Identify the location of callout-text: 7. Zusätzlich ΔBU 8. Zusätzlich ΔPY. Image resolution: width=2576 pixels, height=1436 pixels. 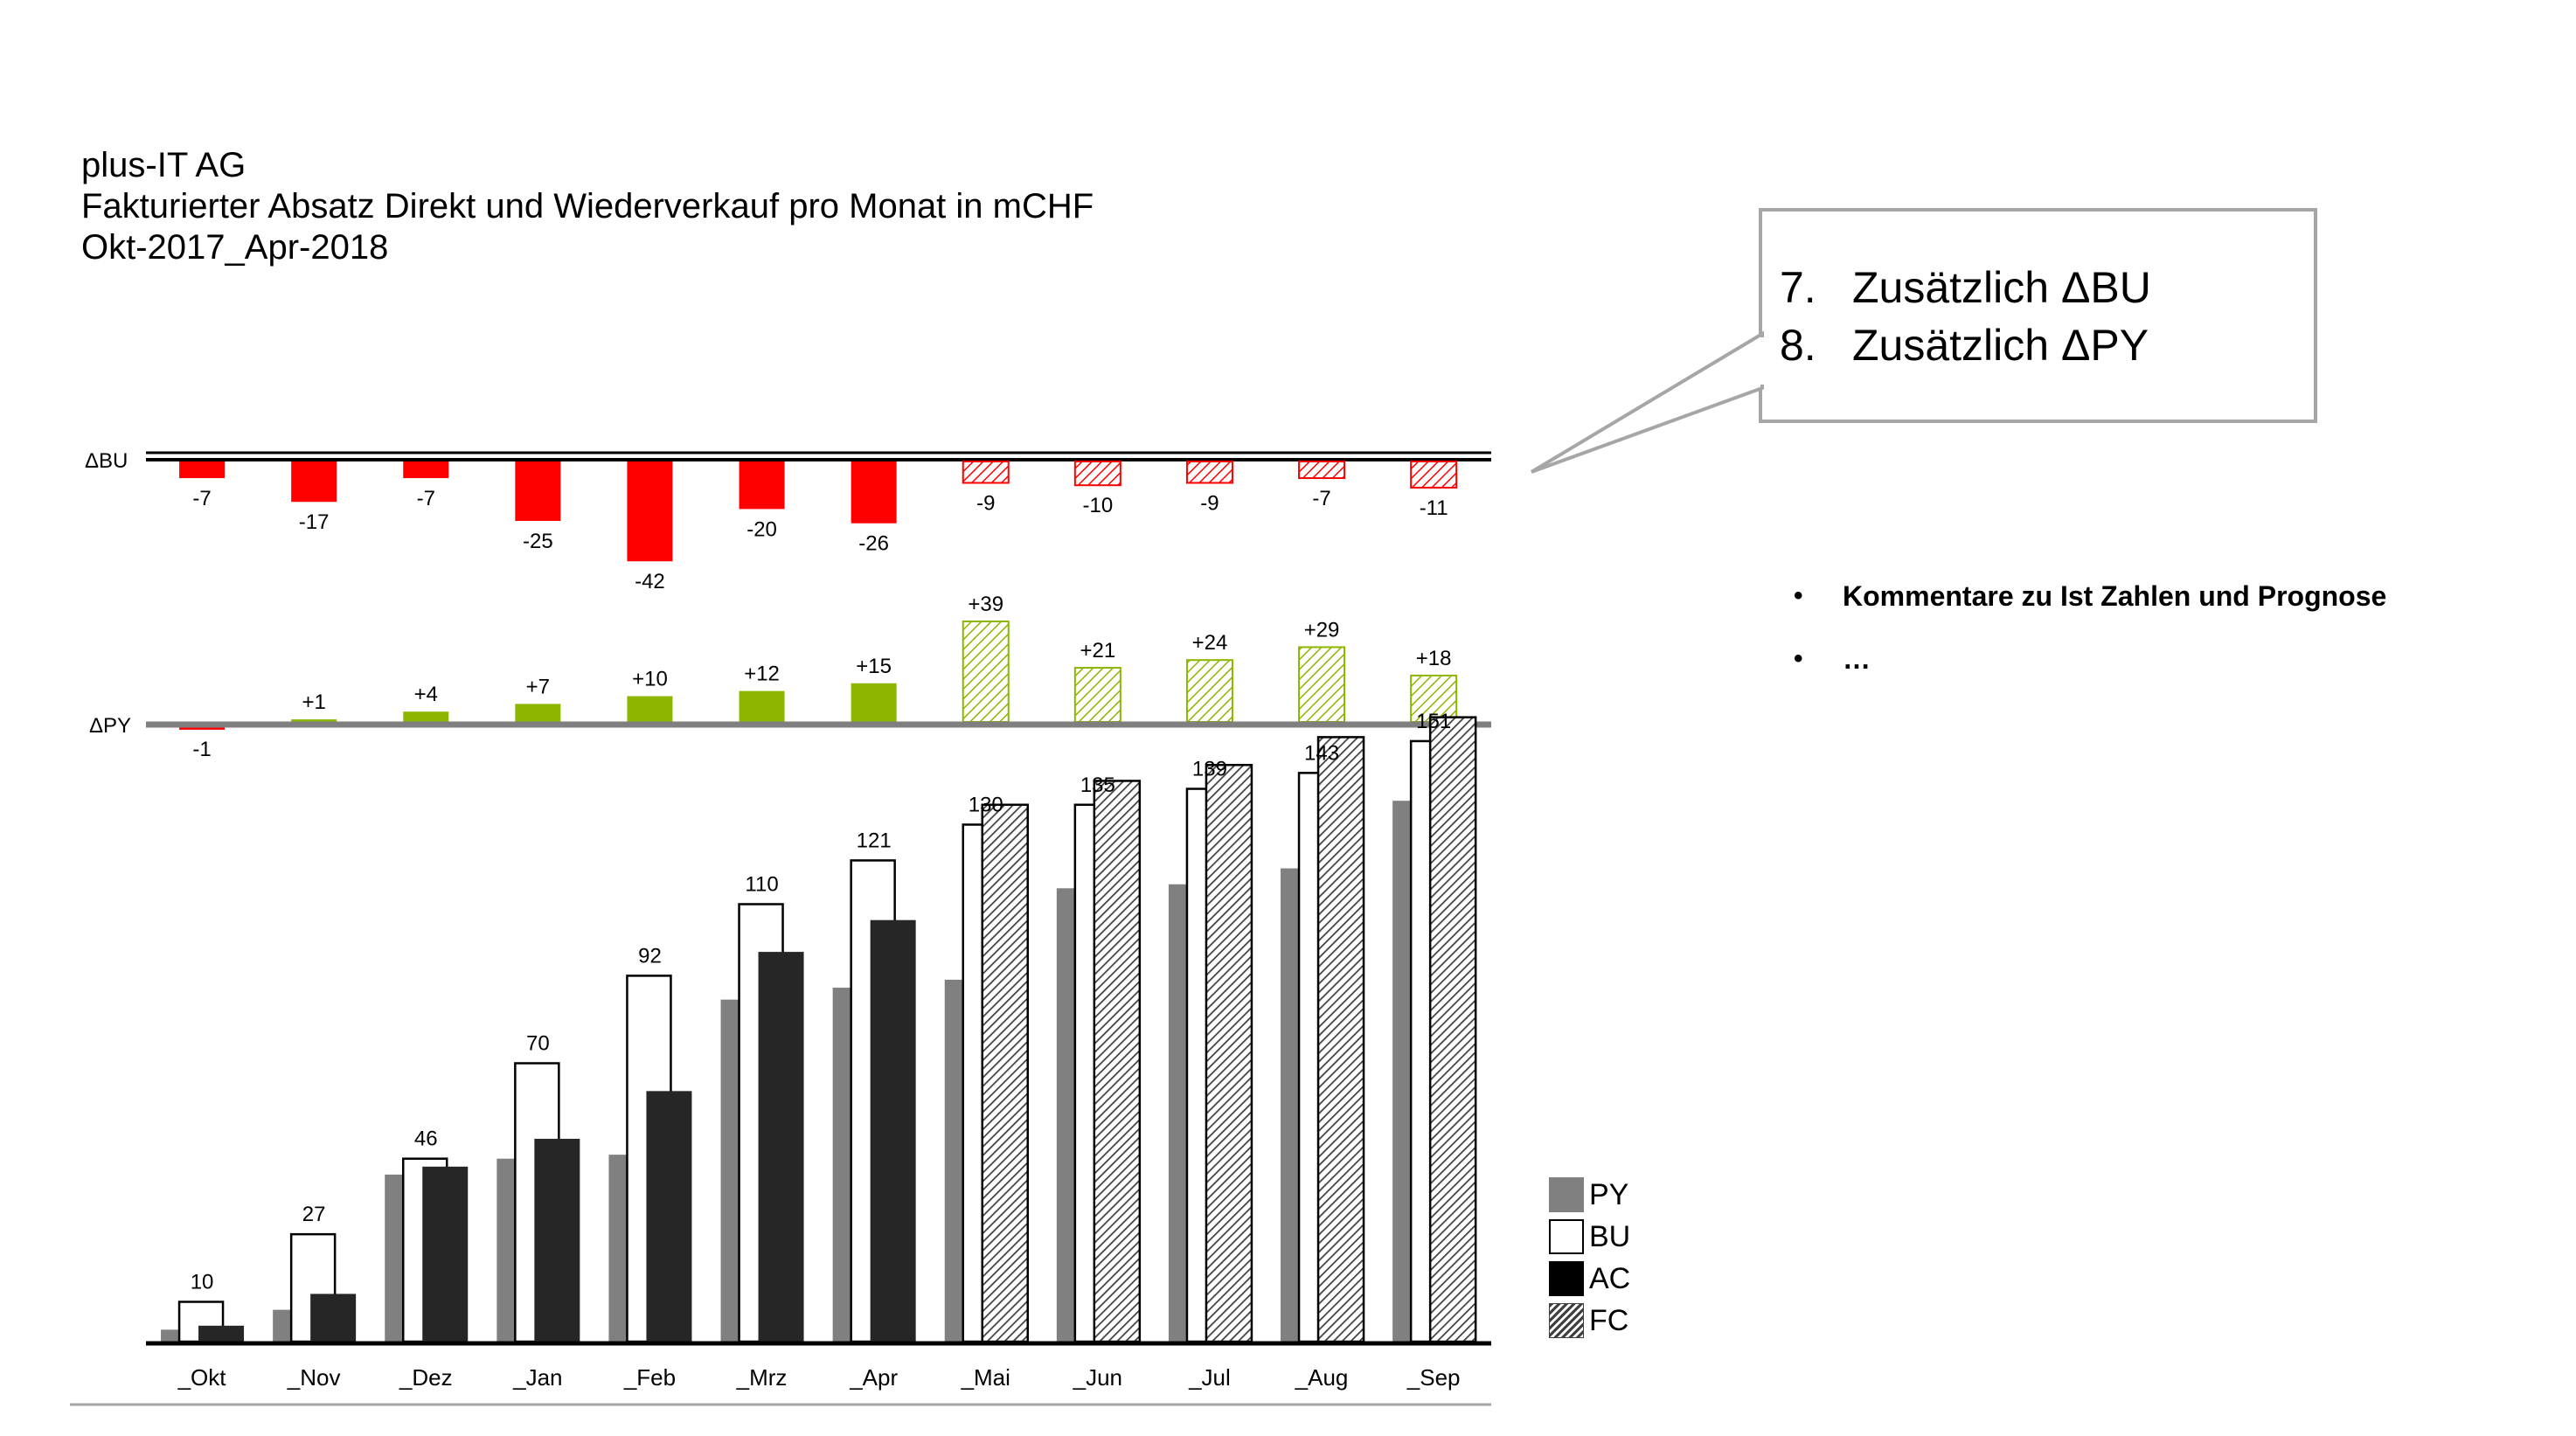
(1965, 316).